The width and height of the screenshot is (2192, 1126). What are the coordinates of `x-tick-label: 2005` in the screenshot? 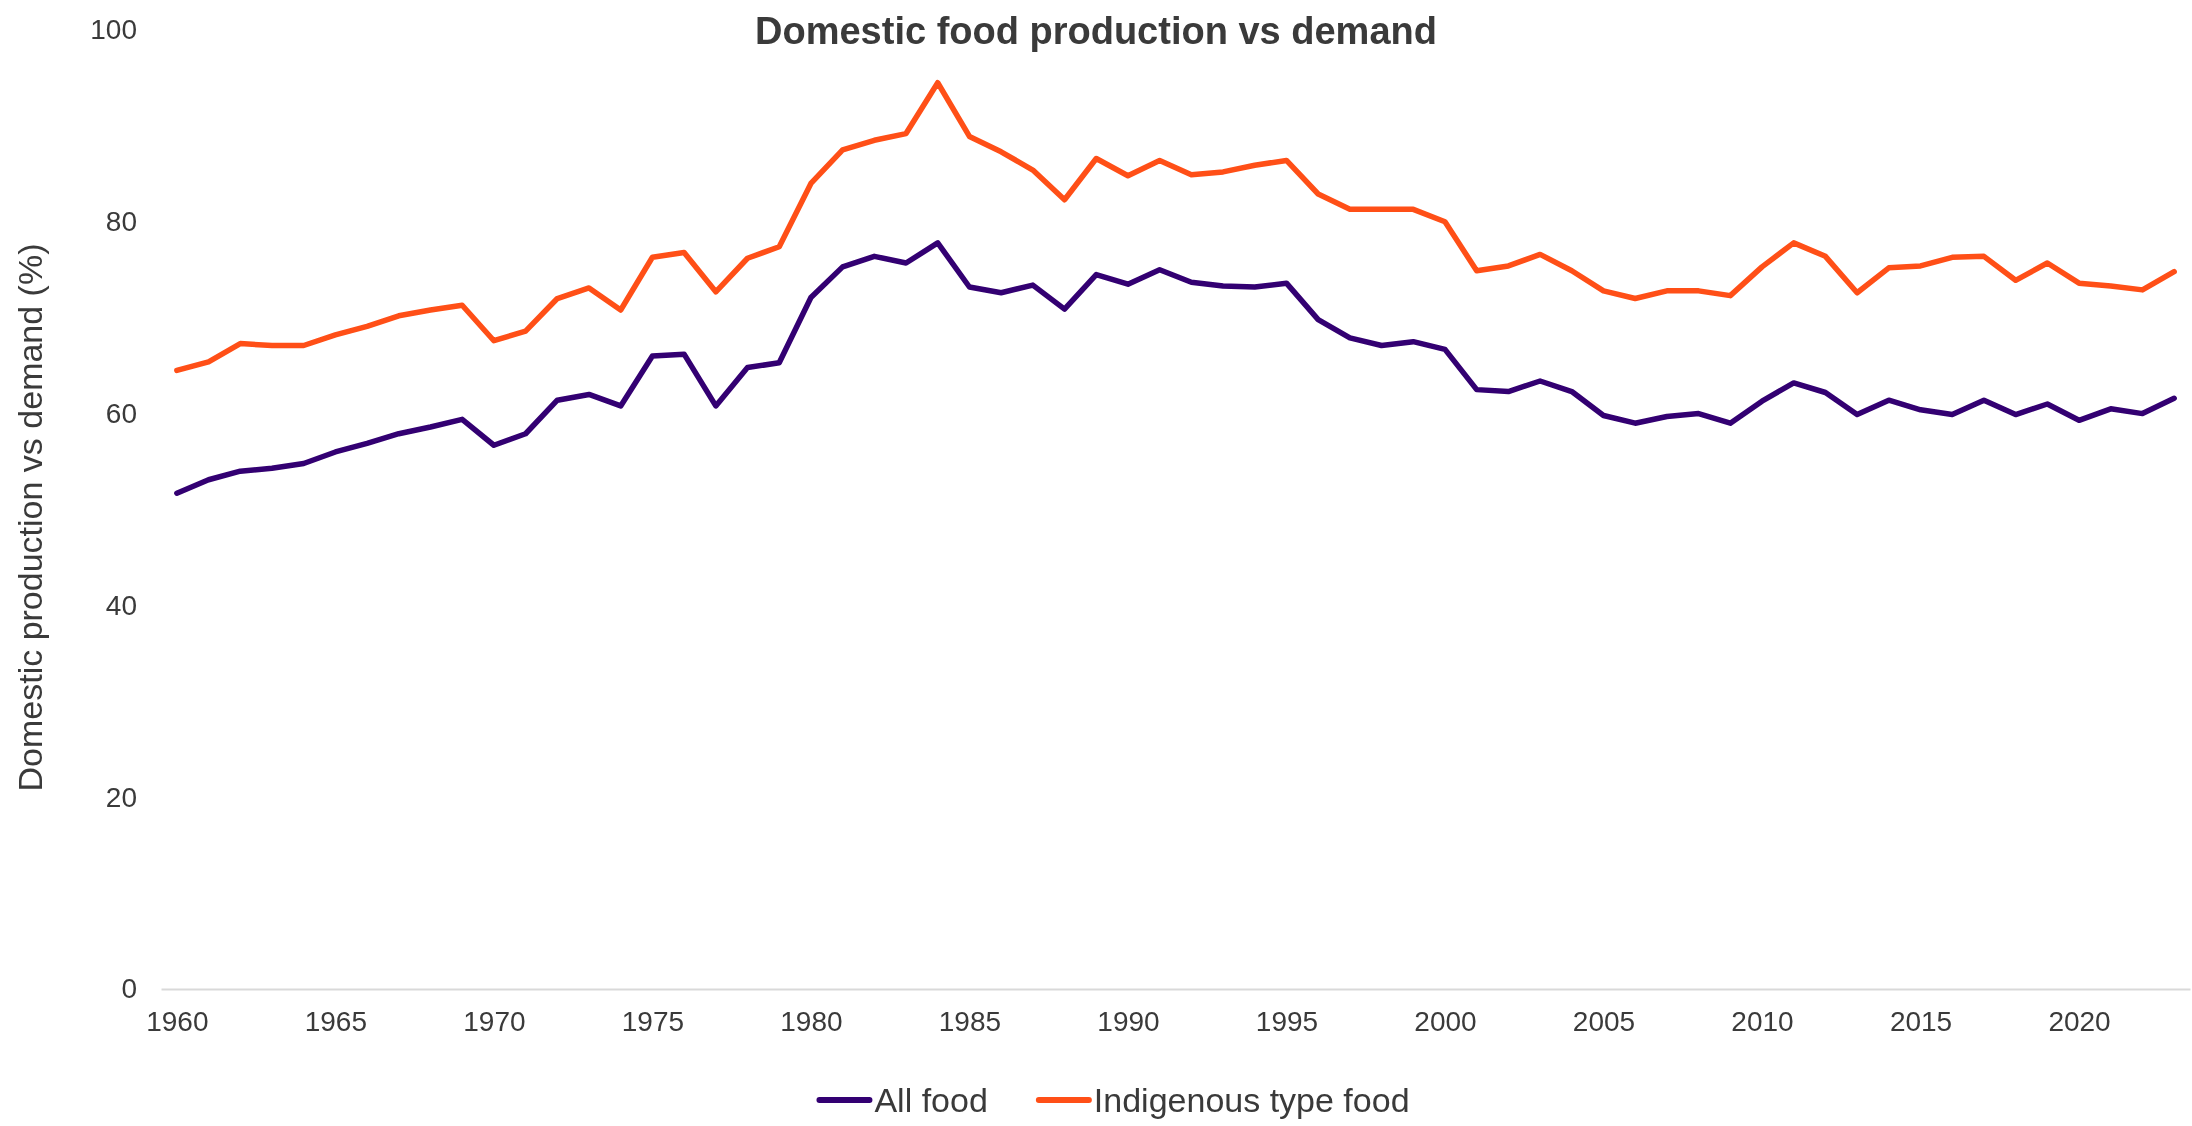 It's located at (1604, 1021).